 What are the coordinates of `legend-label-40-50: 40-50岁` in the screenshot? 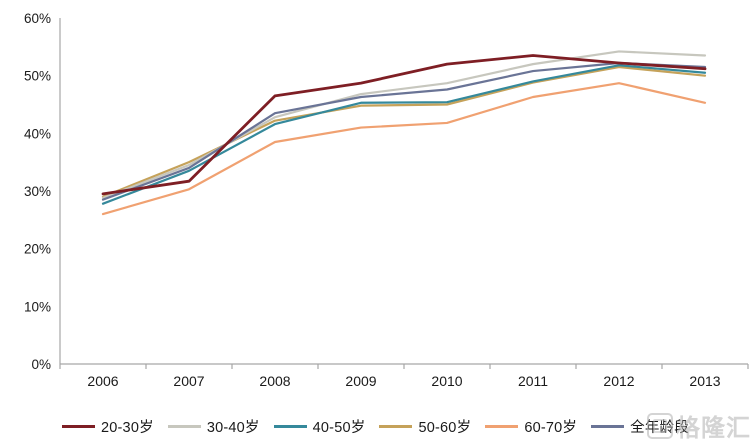 It's located at (339, 428).